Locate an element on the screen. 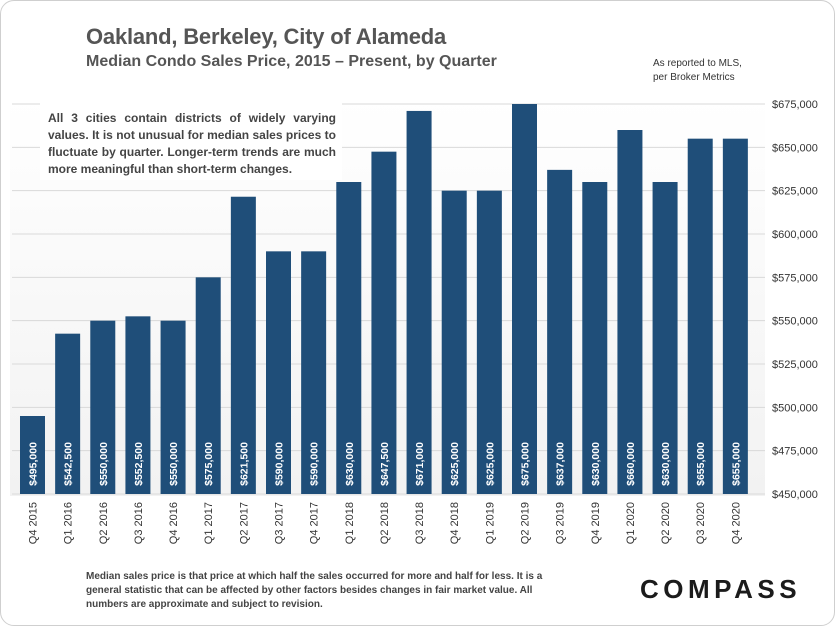  x-tick-label: Q2 2020 is located at coordinates (666, 523).